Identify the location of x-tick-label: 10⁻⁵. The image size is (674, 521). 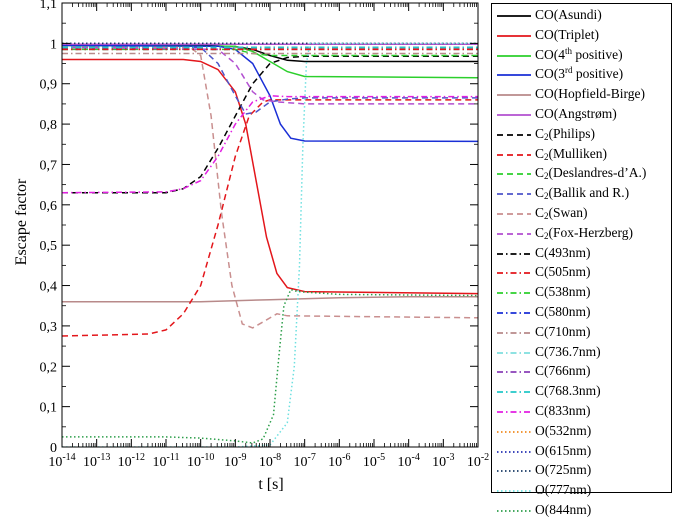
(374, 461).